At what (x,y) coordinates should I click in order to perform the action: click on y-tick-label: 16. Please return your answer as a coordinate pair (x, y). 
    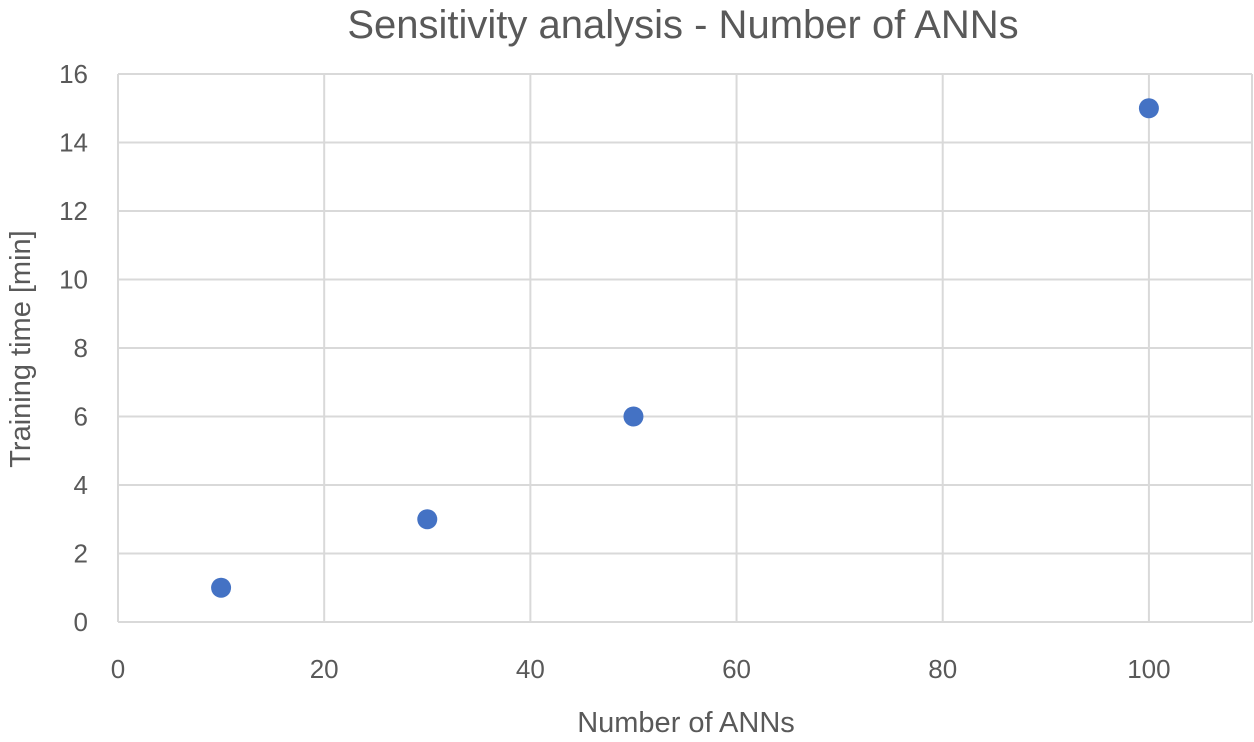
    Looking at the image, I should click on (73, 74).